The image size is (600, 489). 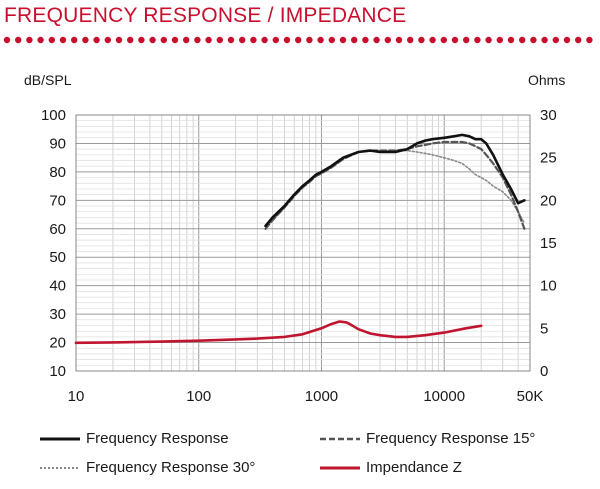 I want to click on y-tick-label: 20, so click(x=57, y=343).